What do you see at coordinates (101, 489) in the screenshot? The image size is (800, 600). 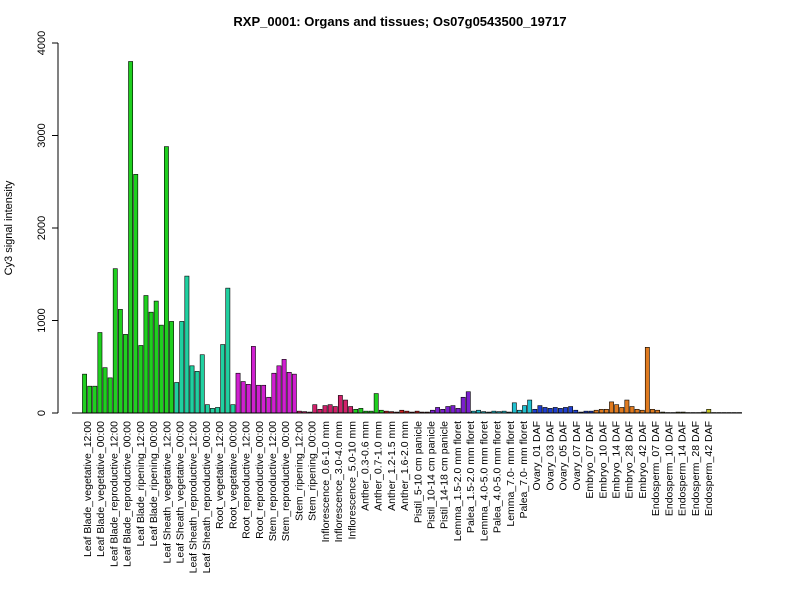 I see `x-tick-label: Leaf Blade_vegetative_00:00` at bounding box center [101, 489].